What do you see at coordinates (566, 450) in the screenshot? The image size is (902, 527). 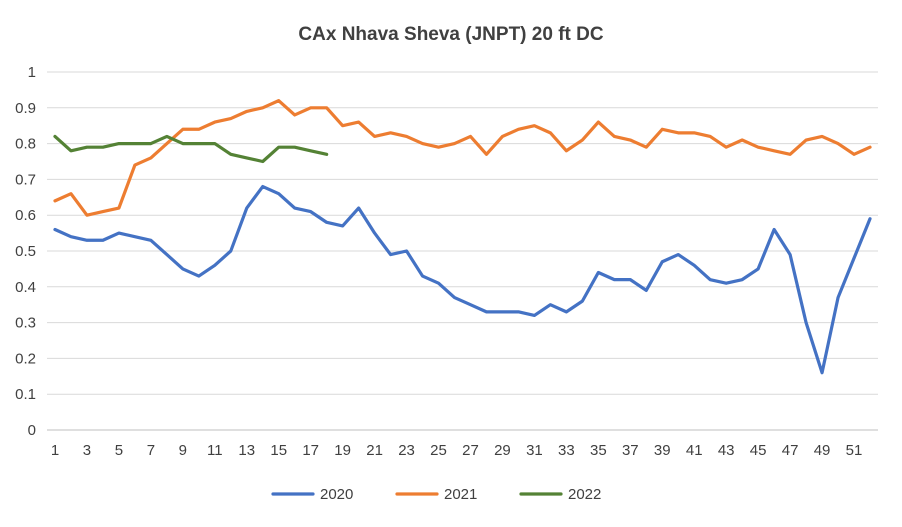 I see `x-tick-label: 33` at bounding box center [566, 450].